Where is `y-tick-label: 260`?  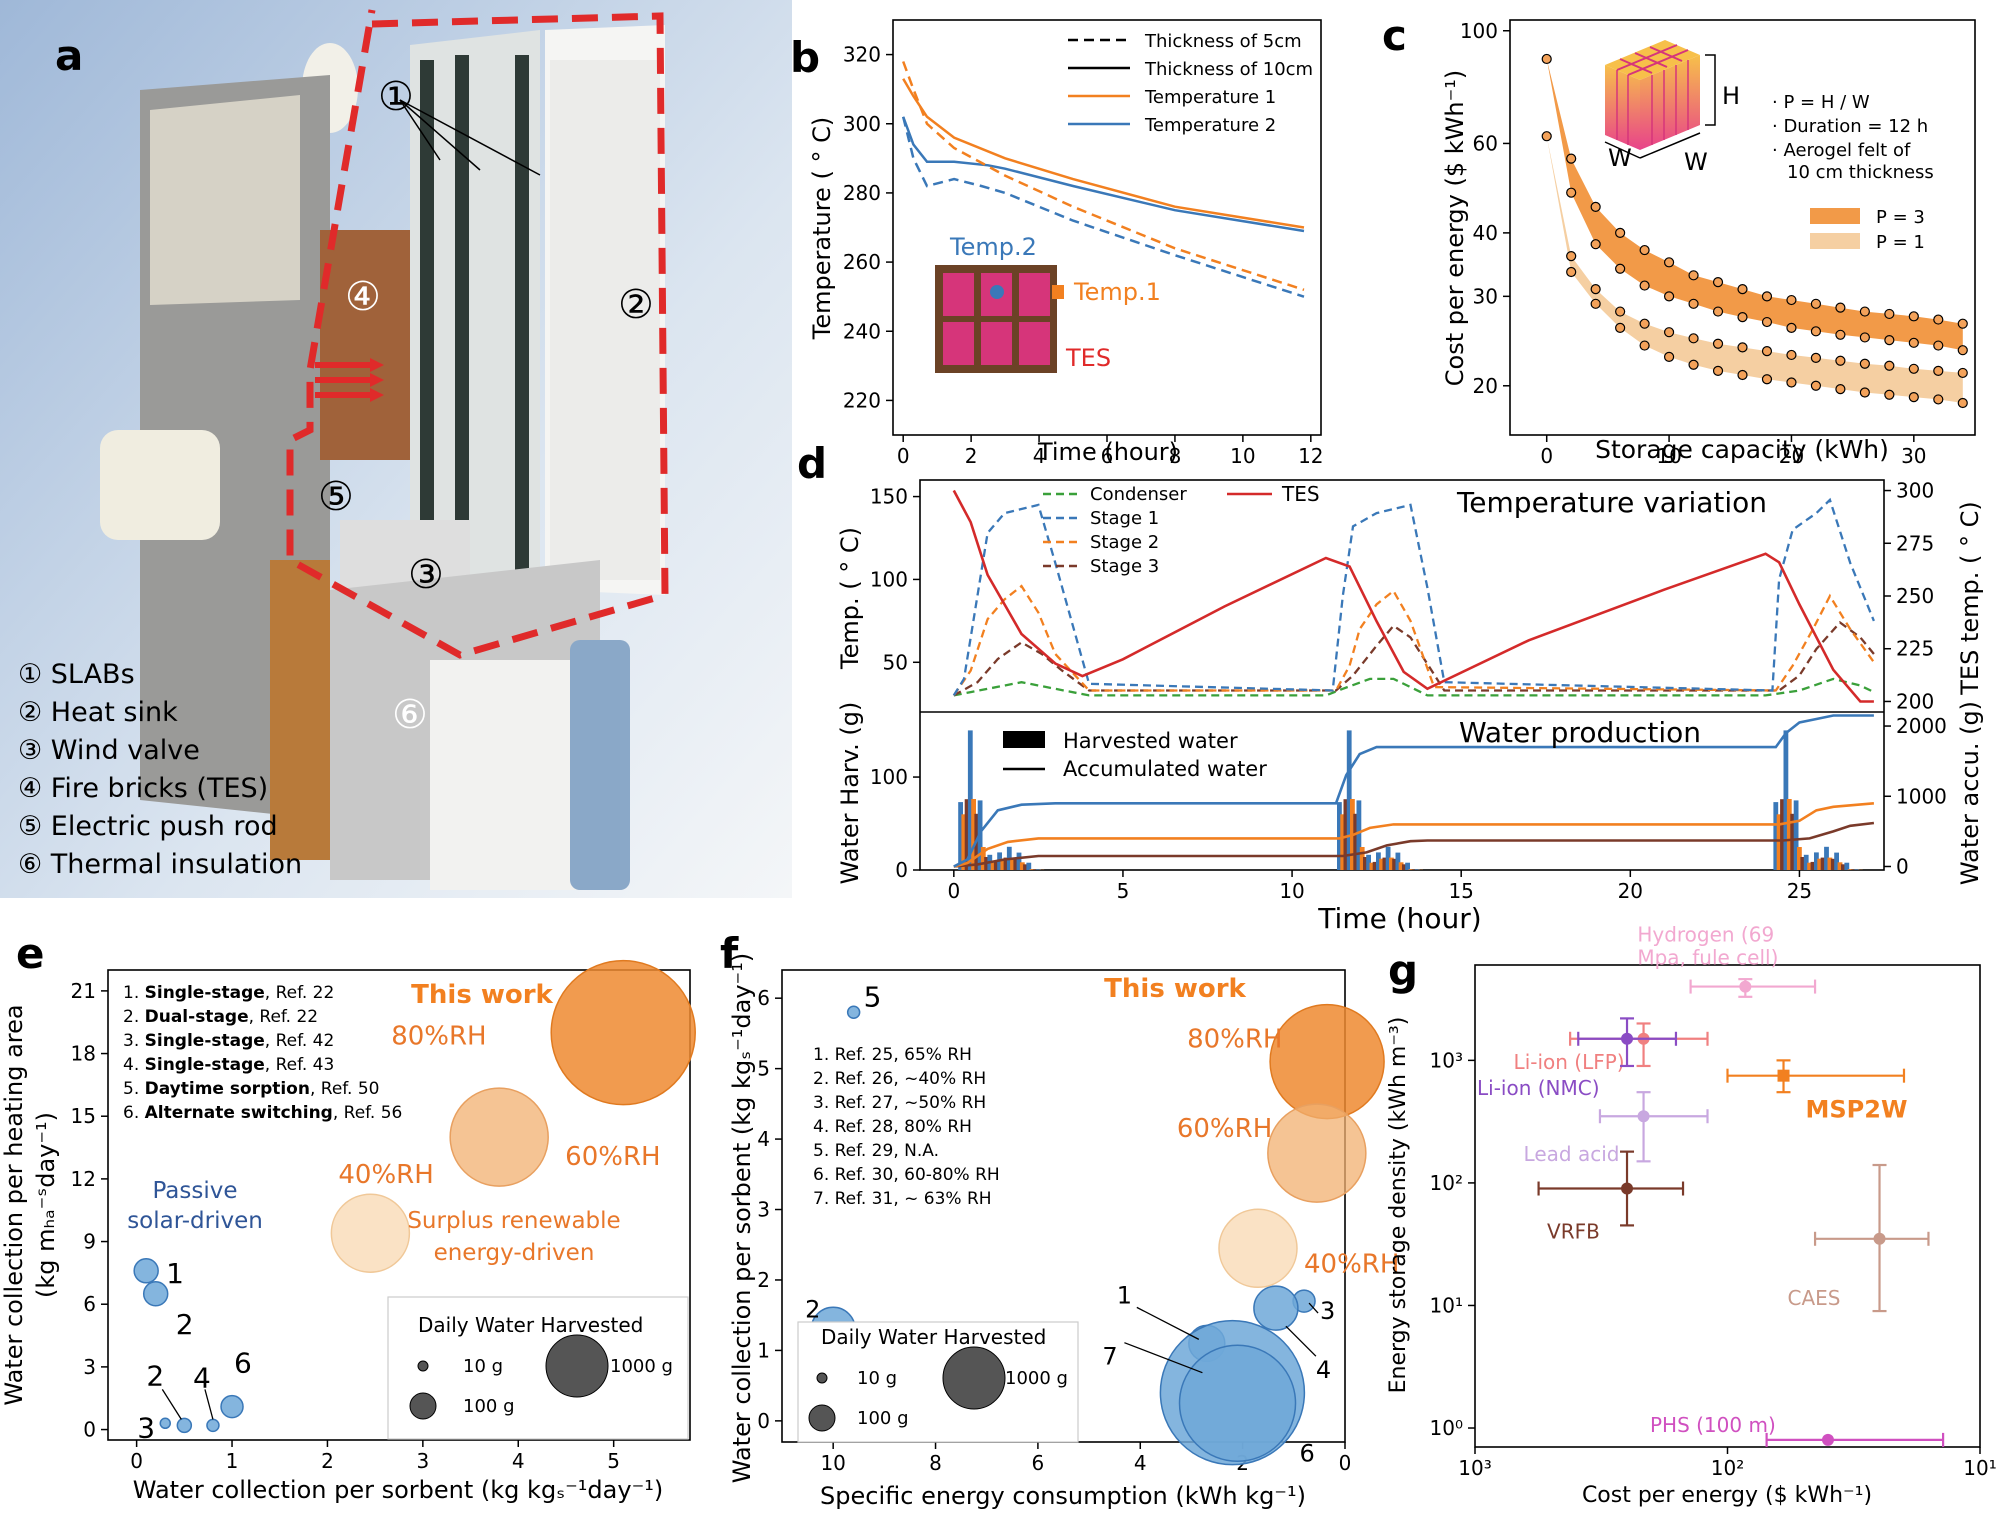
y-tick-label: 260 is located at coordinates (862, 262).